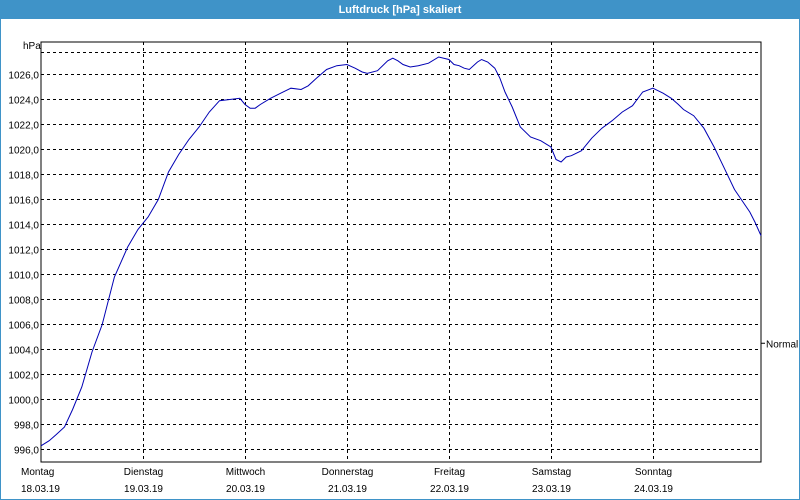 Image resolution: width=800 pixels, height=500 pixels. Describe the element at coordinates (143, 472) in the screenshot. I see `x-tick-day: Dienstag` at that location.